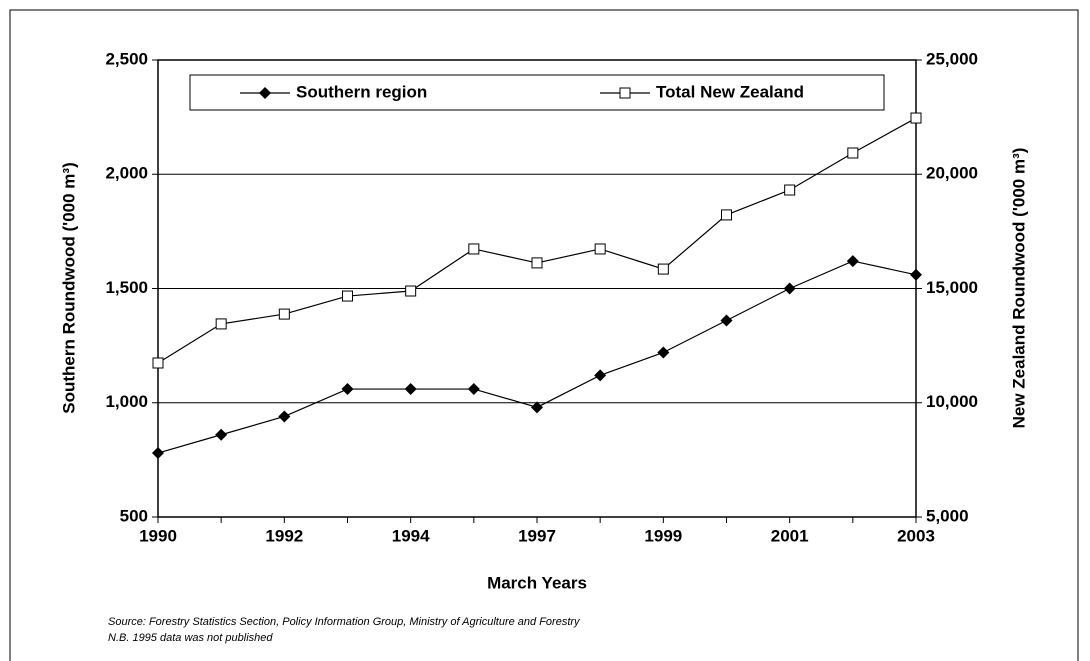 This screenshot has height=661, width=1090. What do you see at coordinates (134, 515) in the screenshot?
I see `y-tick-label: 500` at bounding box center [134, 515].